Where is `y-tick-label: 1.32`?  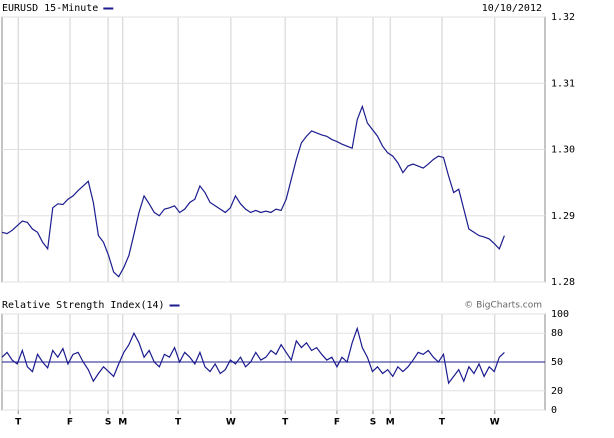
y-tick-label: 1.32 is located at coordinates (563, 17).